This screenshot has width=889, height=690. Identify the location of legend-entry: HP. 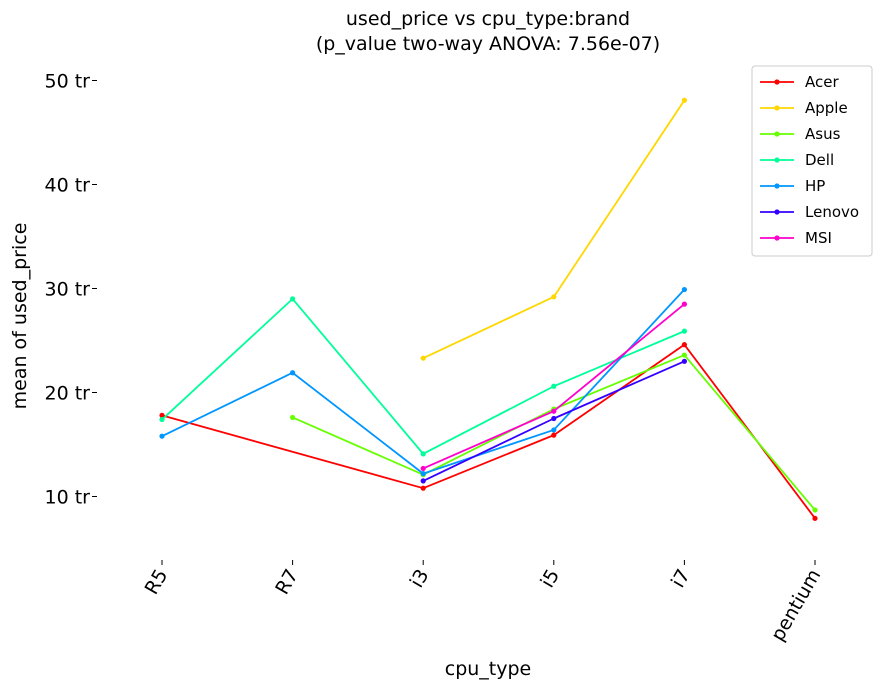
(792, 186).